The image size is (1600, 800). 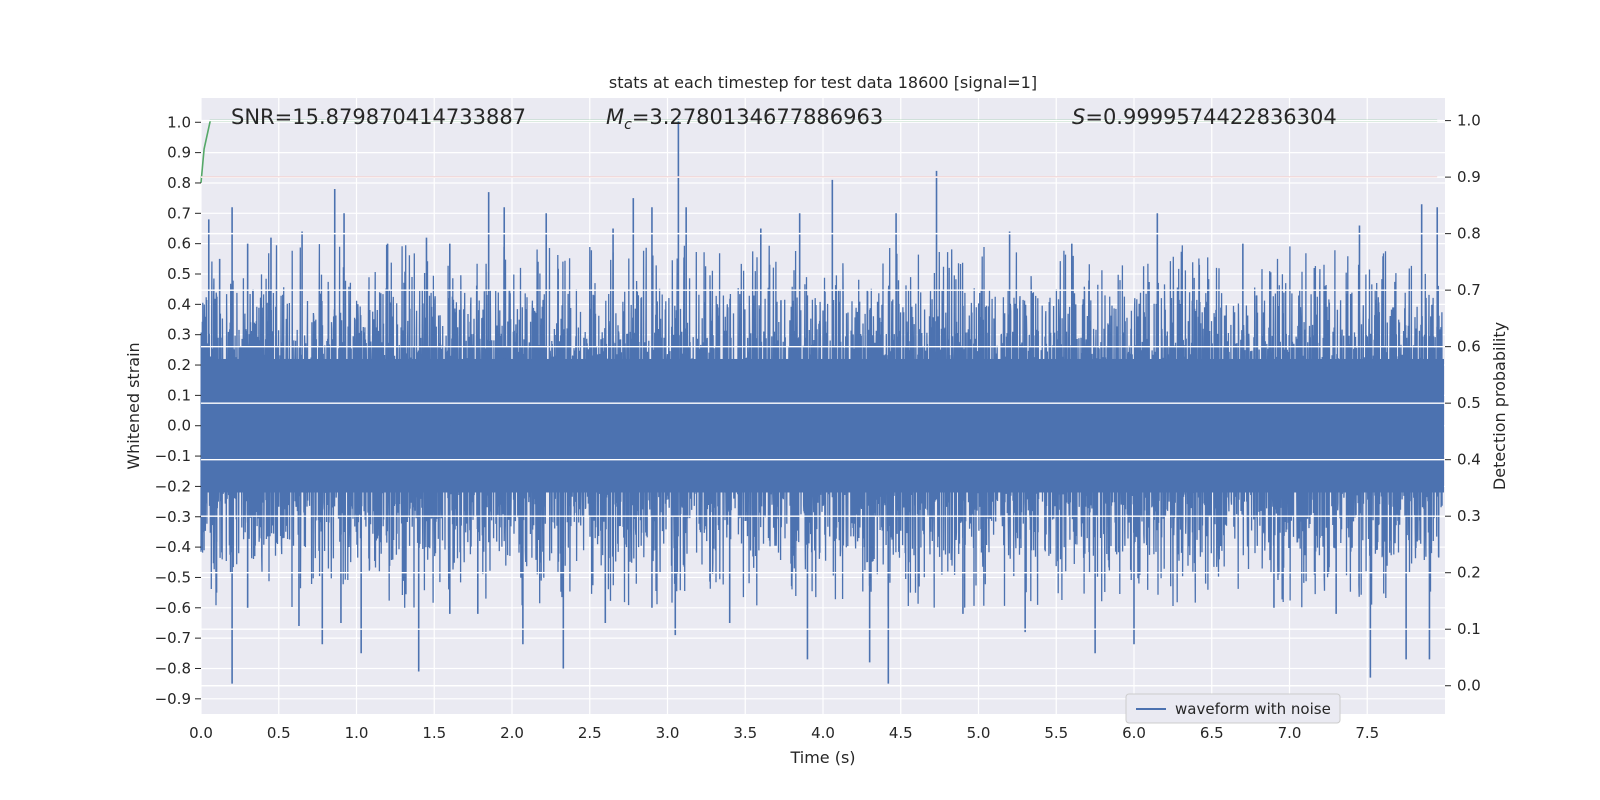 What do you see at coordinates (179, 365) in the screenshot?
I see `y-tick-label-left: 0.2` at bounding box center [179, 365].